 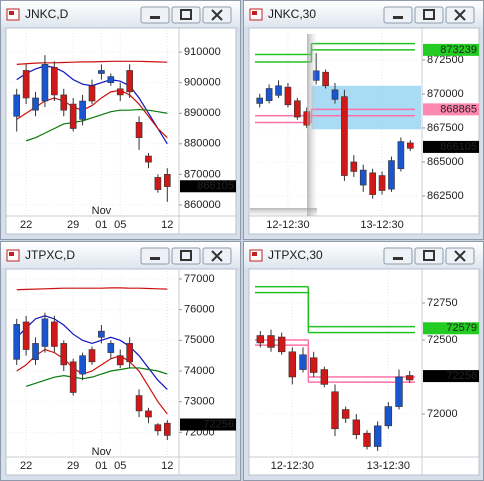 What do you see at coordinates (461, 376) in the screenshot?
I see `price-label: 72256` at bounding box center [461, 376].